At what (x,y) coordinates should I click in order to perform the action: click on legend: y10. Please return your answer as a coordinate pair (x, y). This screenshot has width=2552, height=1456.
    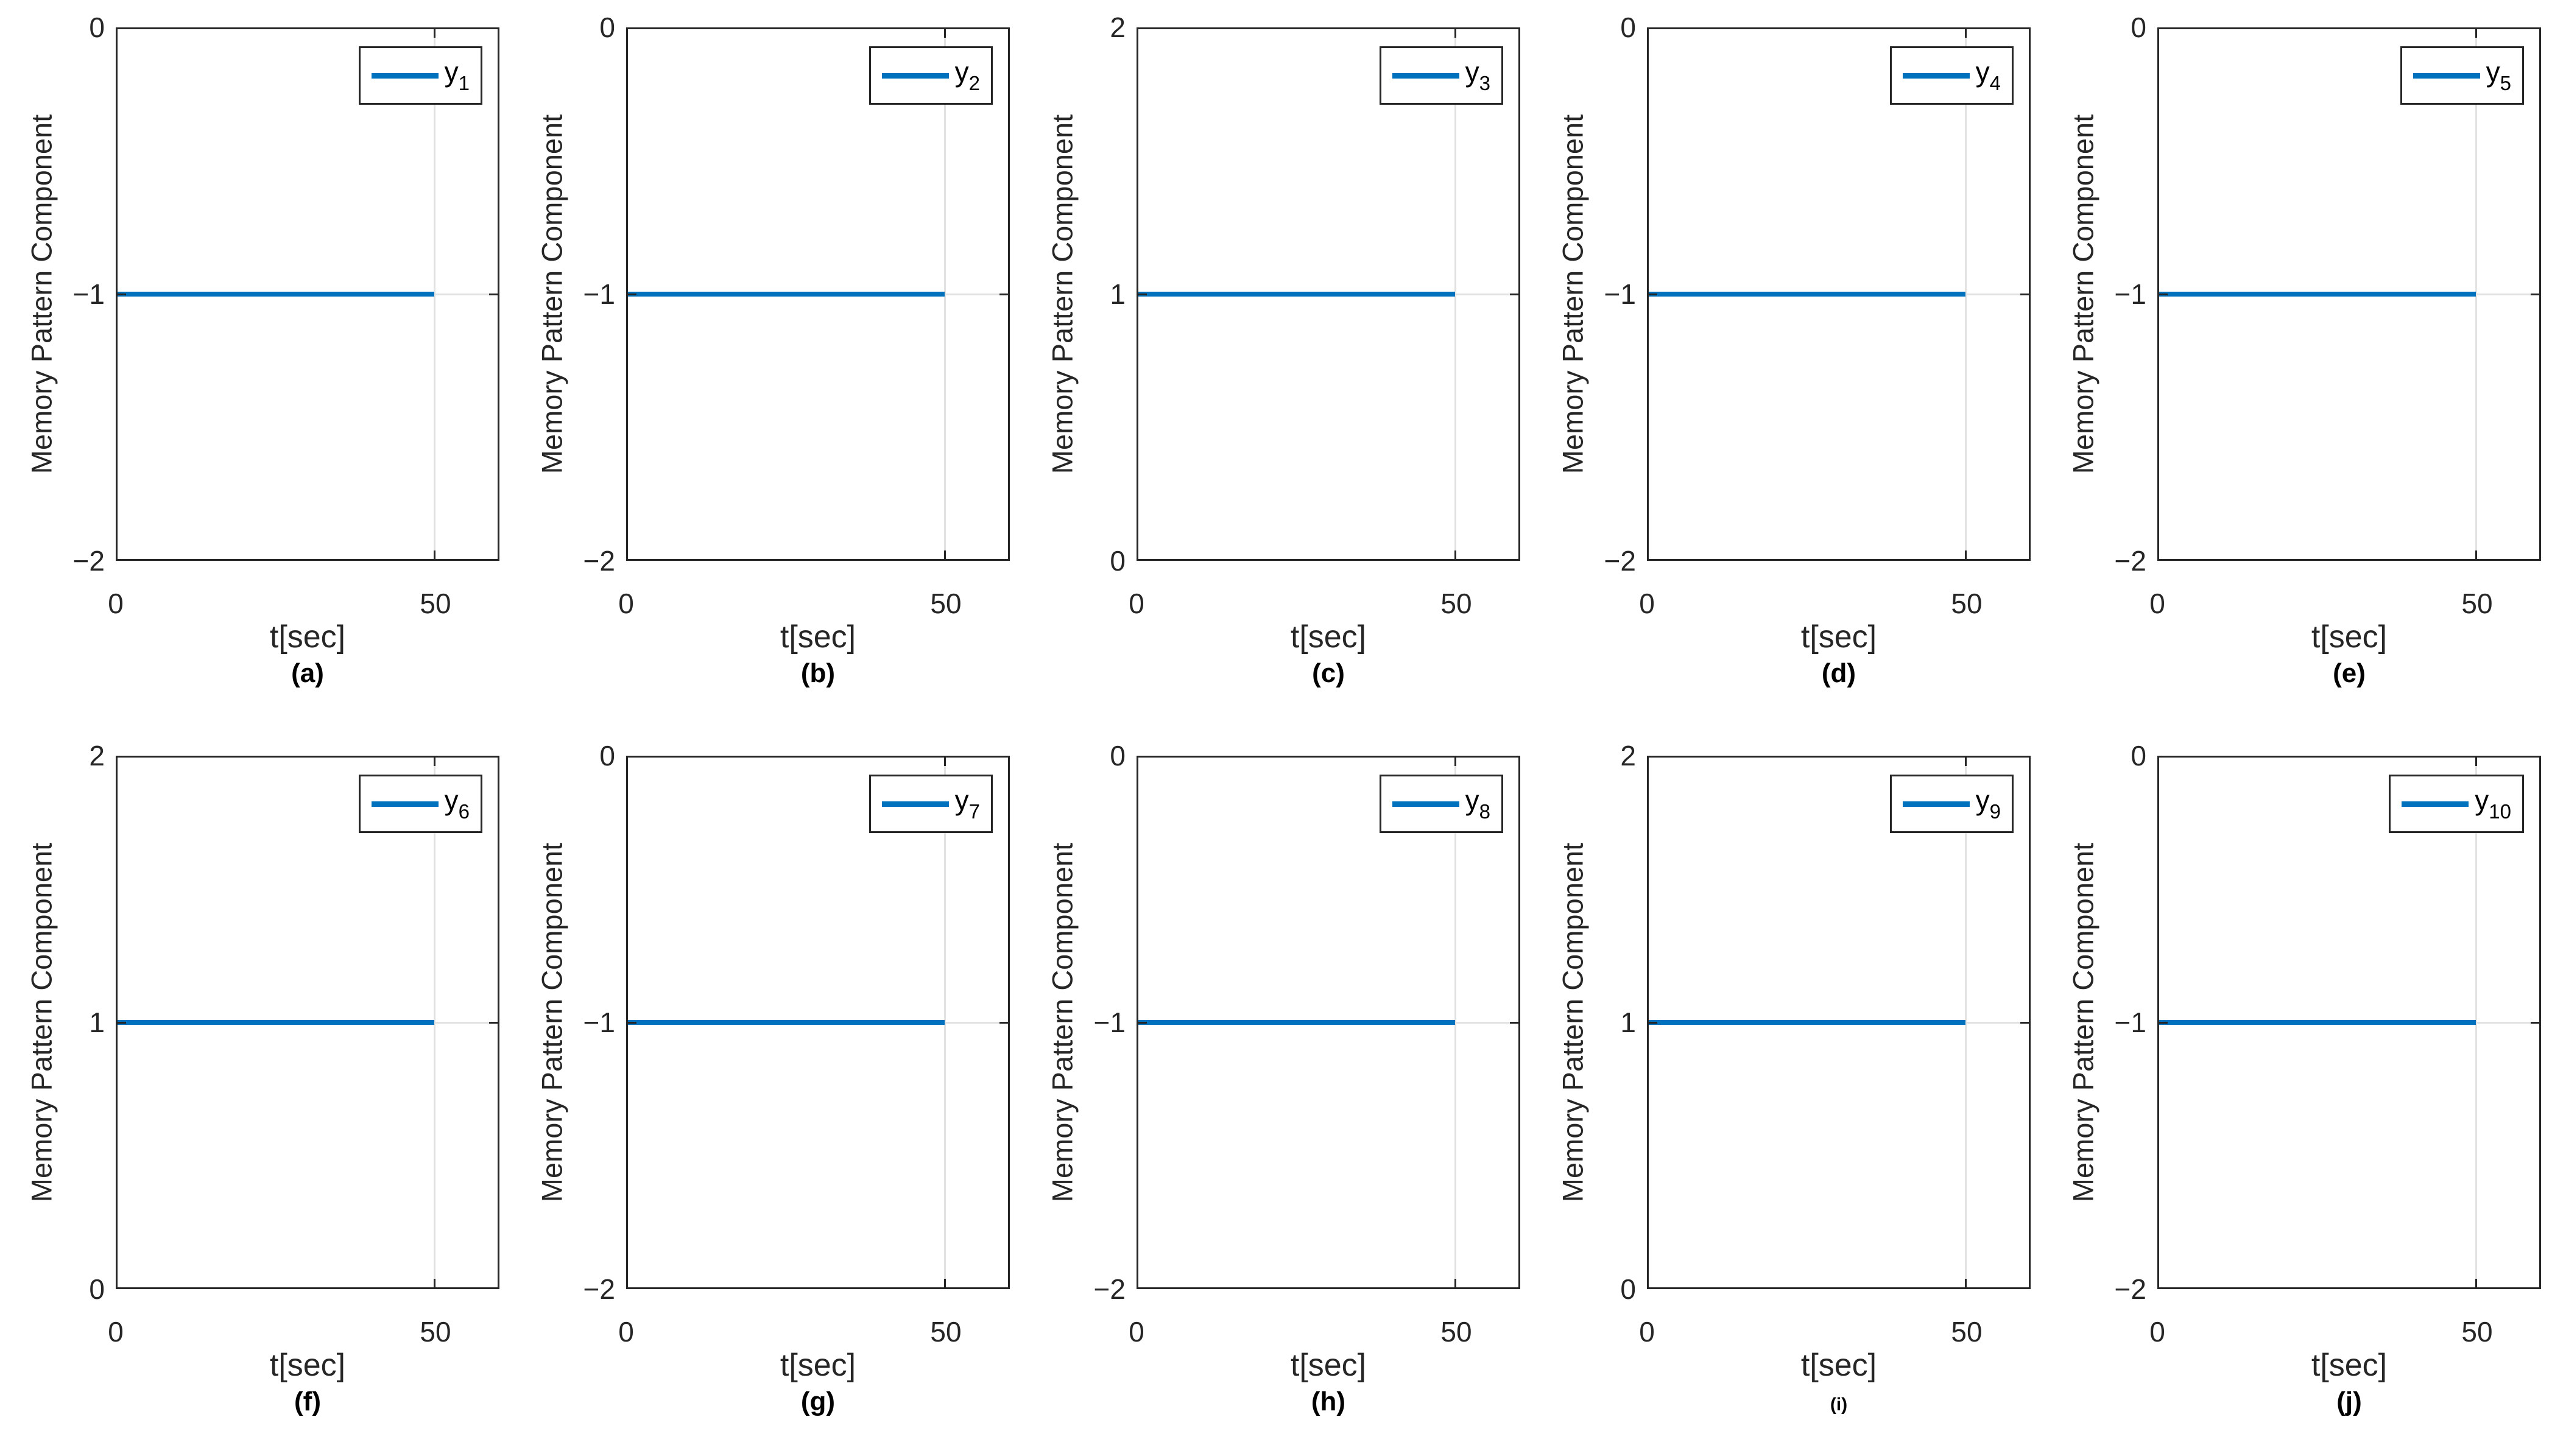
    Looking at the image, I should click on (2456, 805).